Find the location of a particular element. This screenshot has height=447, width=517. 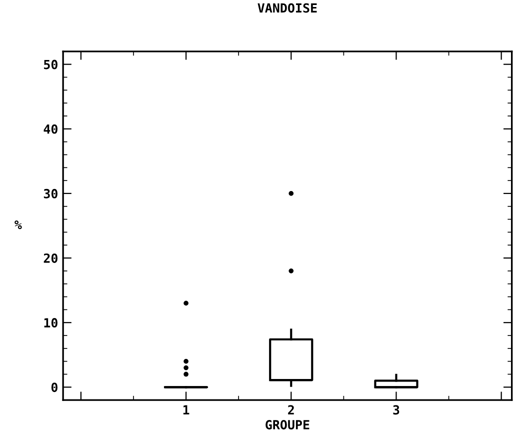

x-tick-label: 1 is located at coordinates (186, 409).